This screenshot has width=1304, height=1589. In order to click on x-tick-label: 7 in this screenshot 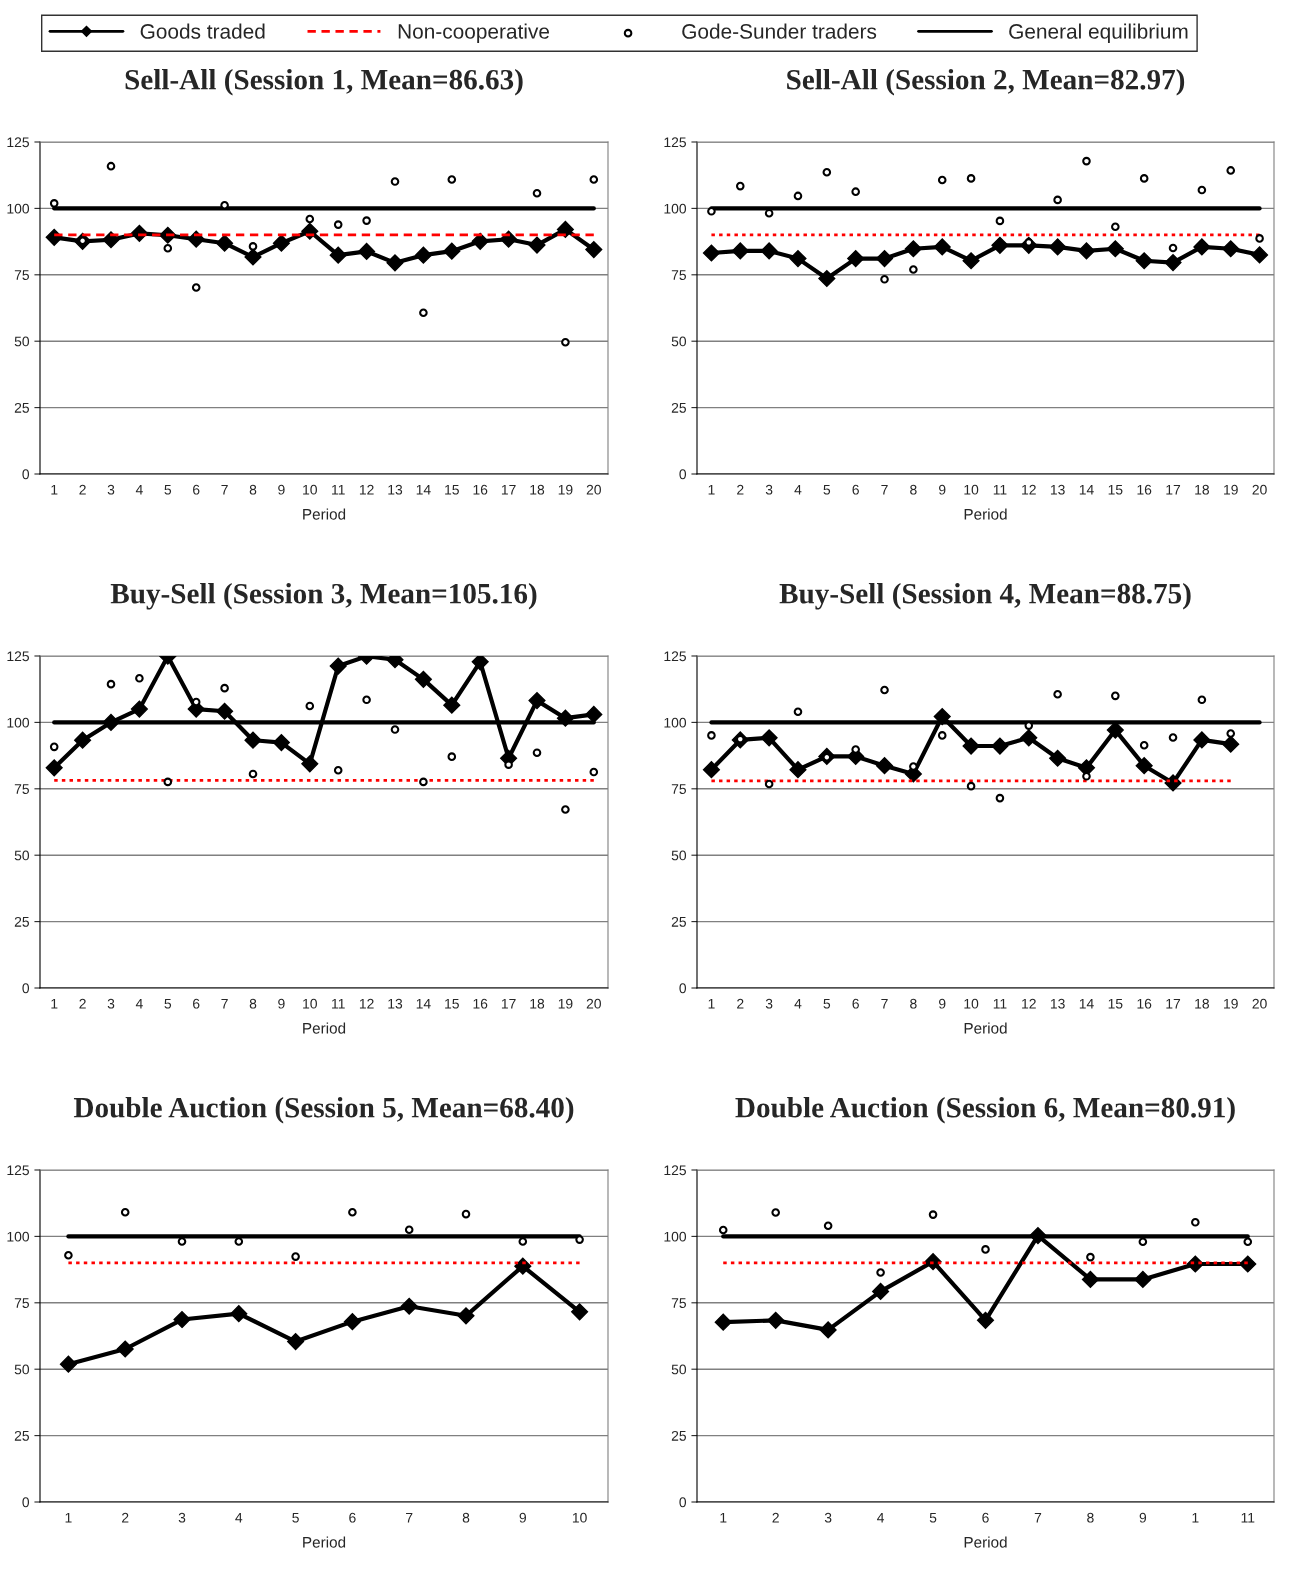, I will do `click(884, 1003)`.